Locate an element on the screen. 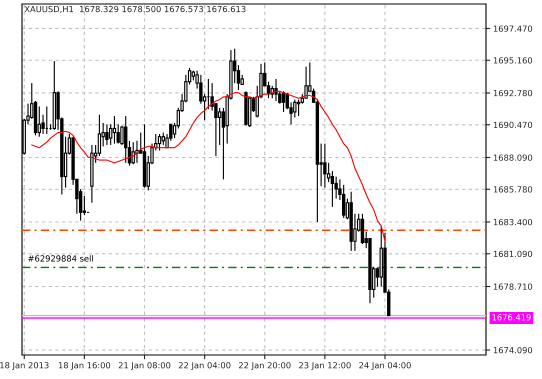 The height and width of the screenshot is (379, 542). x-tick-label: 22 Jan 04:00 is located at coordinates (204, 366).